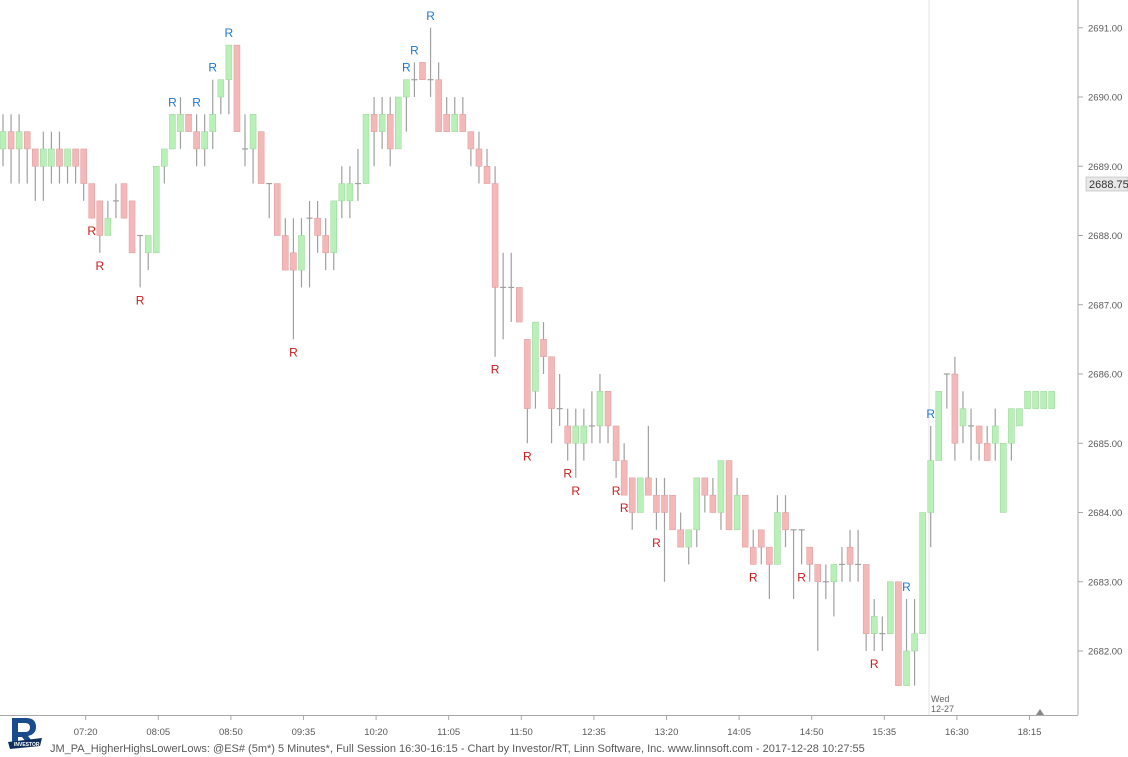 Image resolution: width=1128 pixels, height=757 pixels. I want to click on y-tick-label: 2690.00, so click(1105, 98).